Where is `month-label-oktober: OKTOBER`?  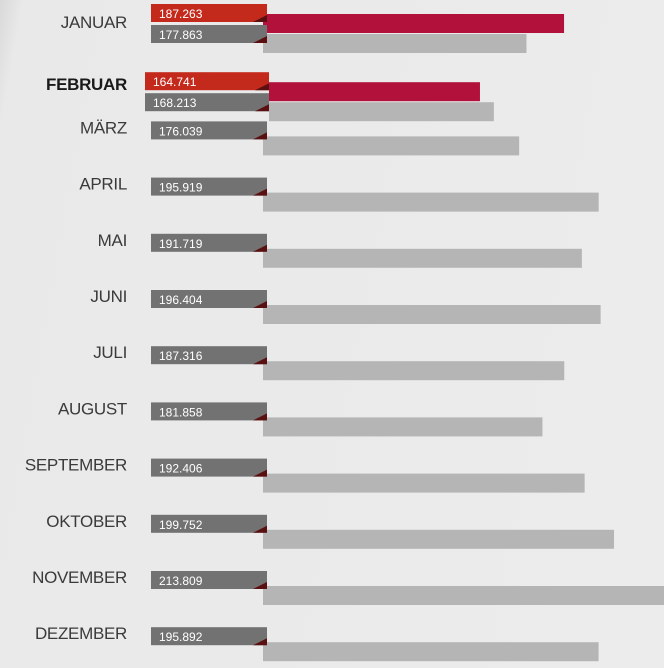 month-label-oktober: OKTOBER is located at coordinates (86, 521).